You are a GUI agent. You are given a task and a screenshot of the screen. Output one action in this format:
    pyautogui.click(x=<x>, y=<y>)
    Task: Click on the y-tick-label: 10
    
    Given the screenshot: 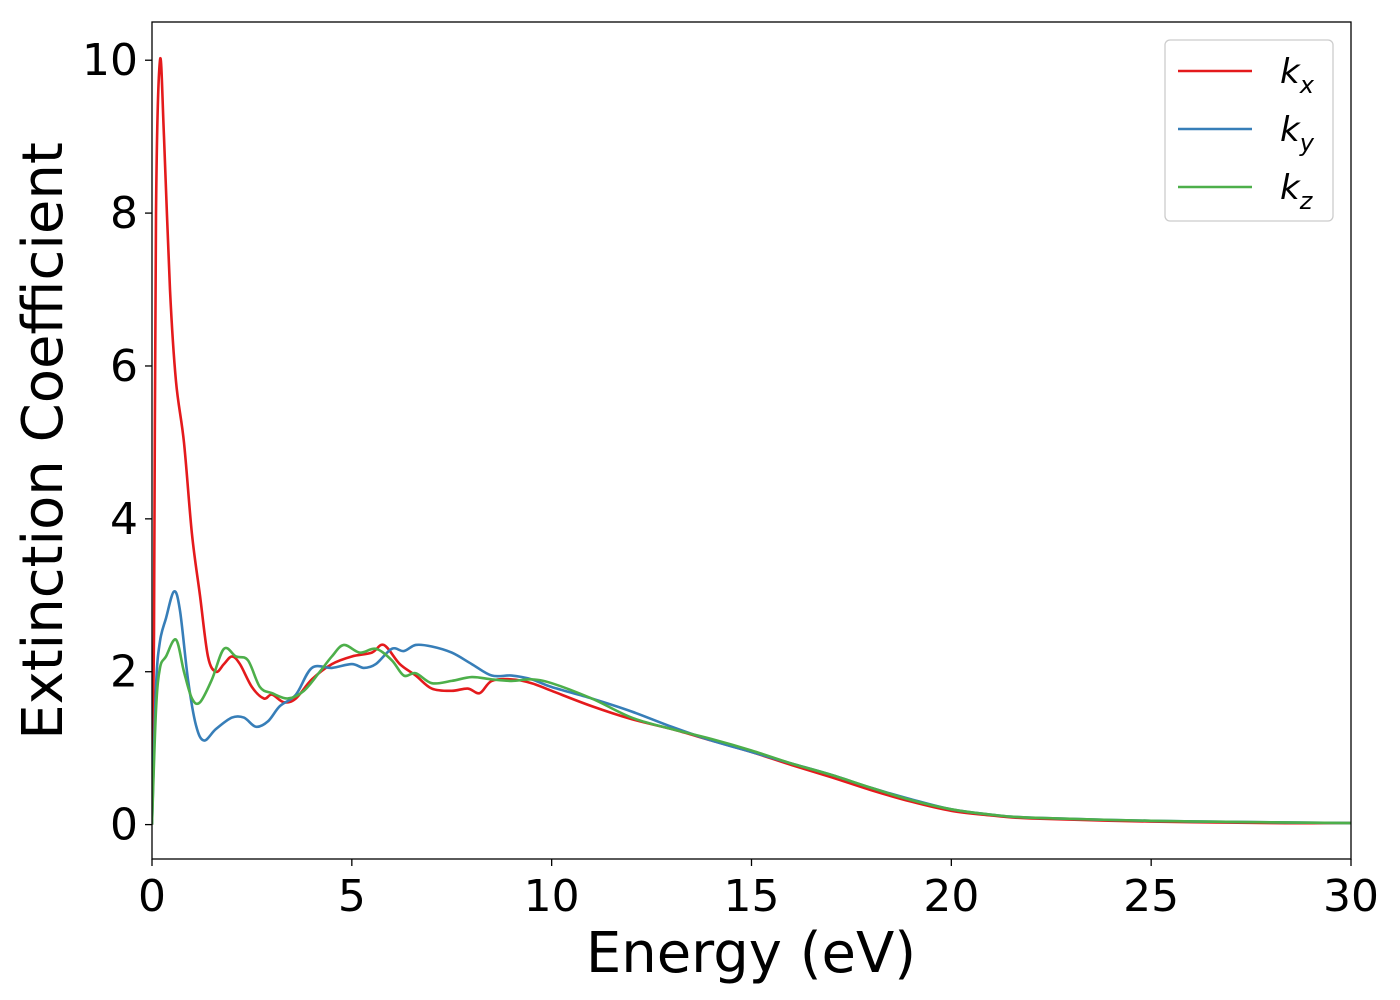 What is the action you would take?
    pyautogui.click(x=110, y=60)
    